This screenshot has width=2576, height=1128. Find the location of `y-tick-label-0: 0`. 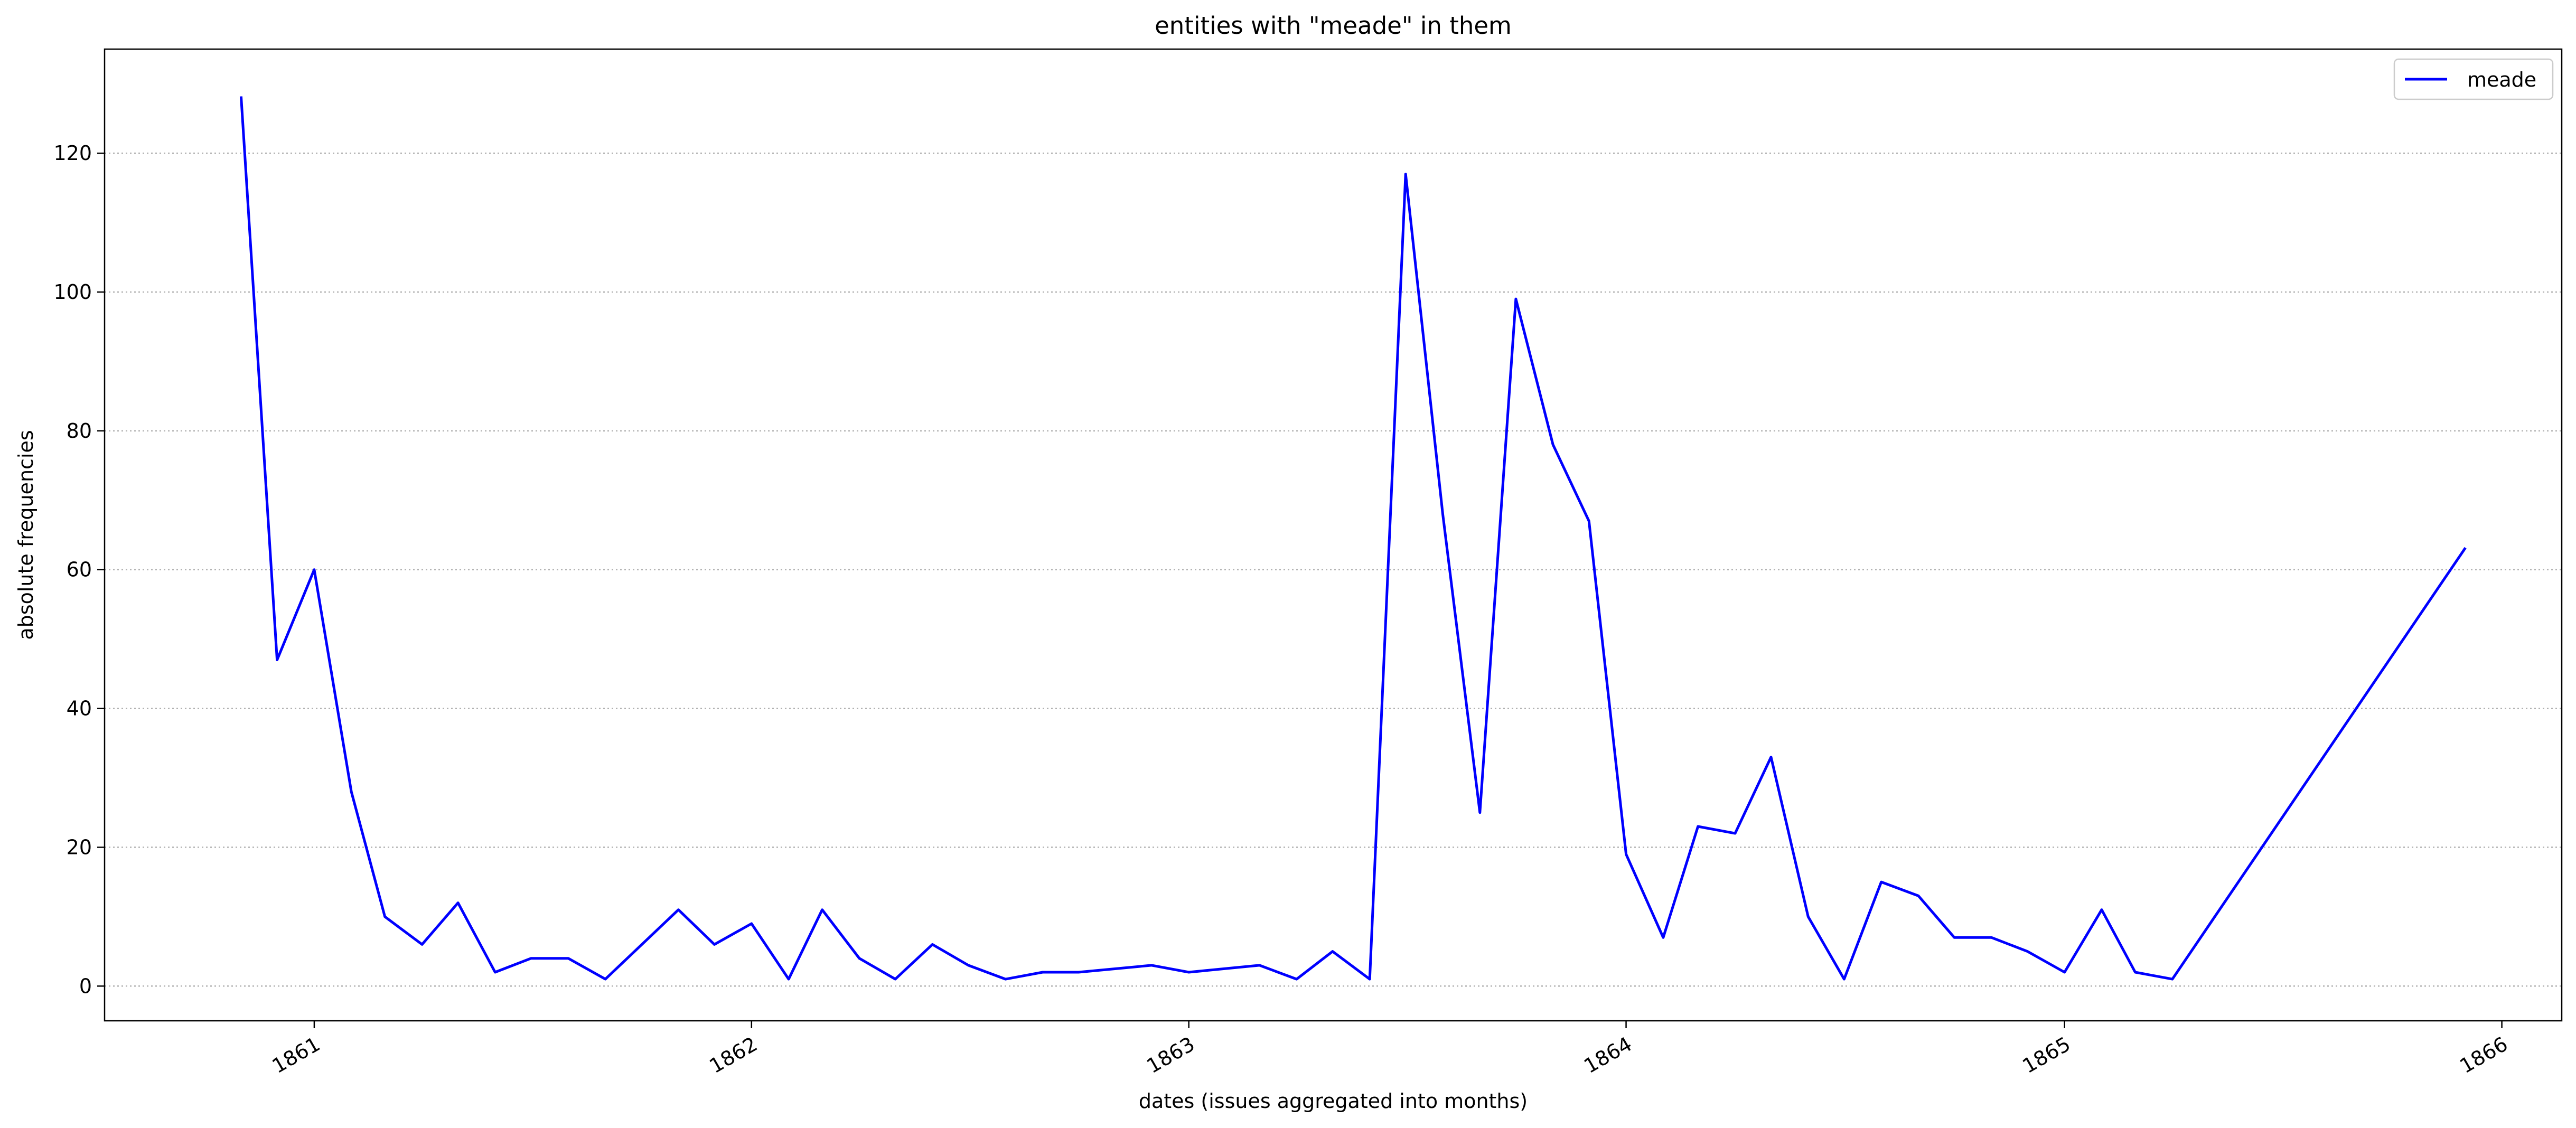

y-tick-label-0: 0 is located at coordinates (85, 986).